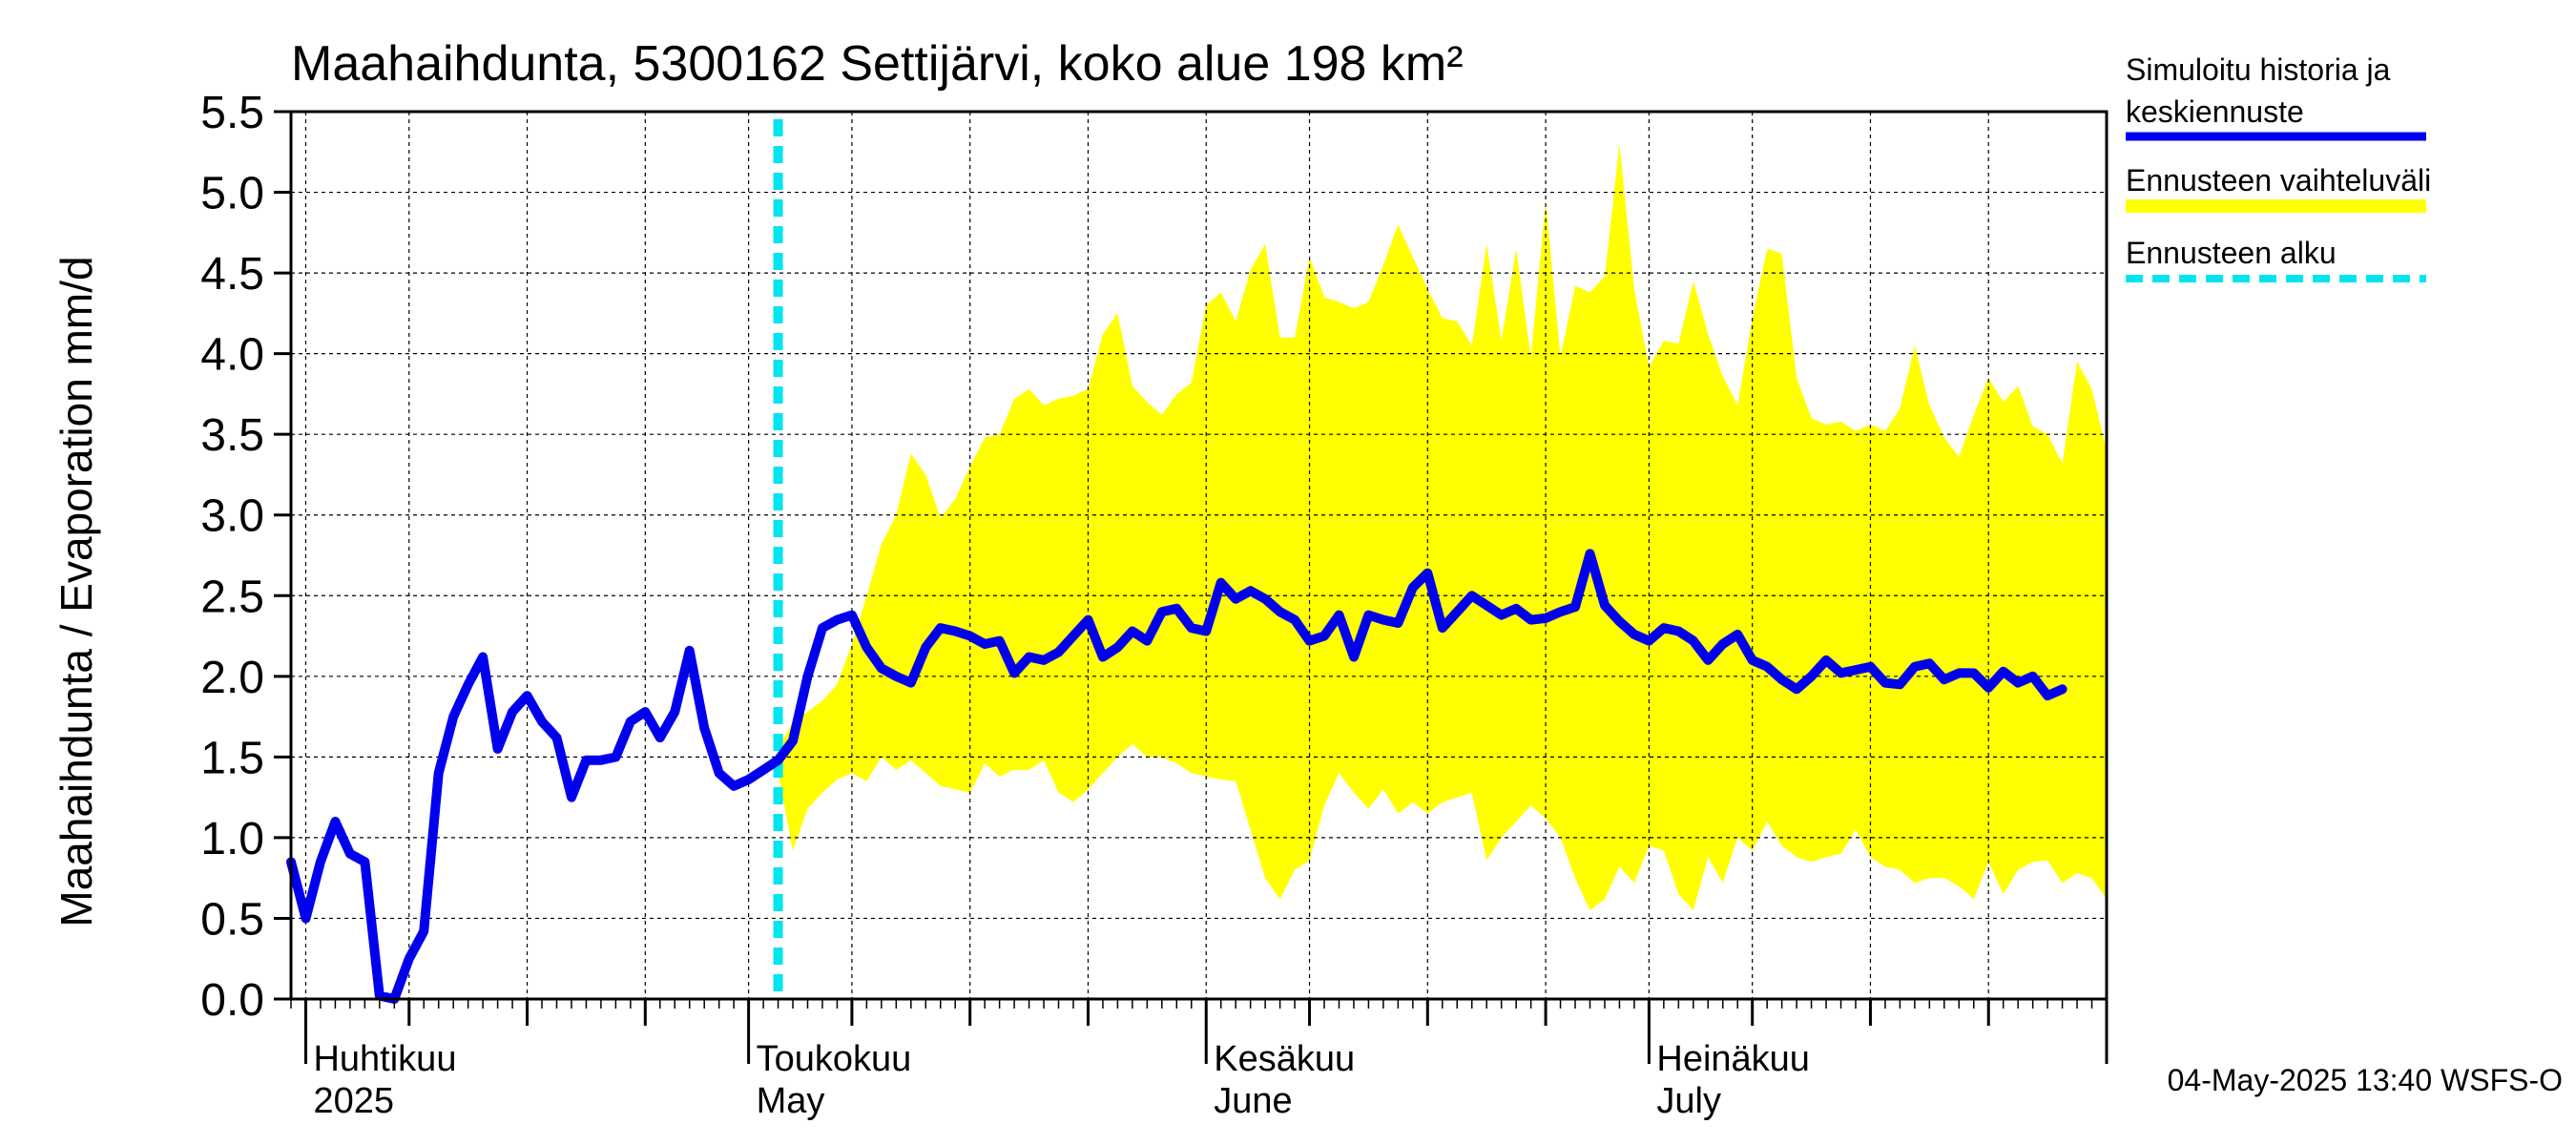  I want to click on y-tick-label: 0.0, so click(232, 1000).